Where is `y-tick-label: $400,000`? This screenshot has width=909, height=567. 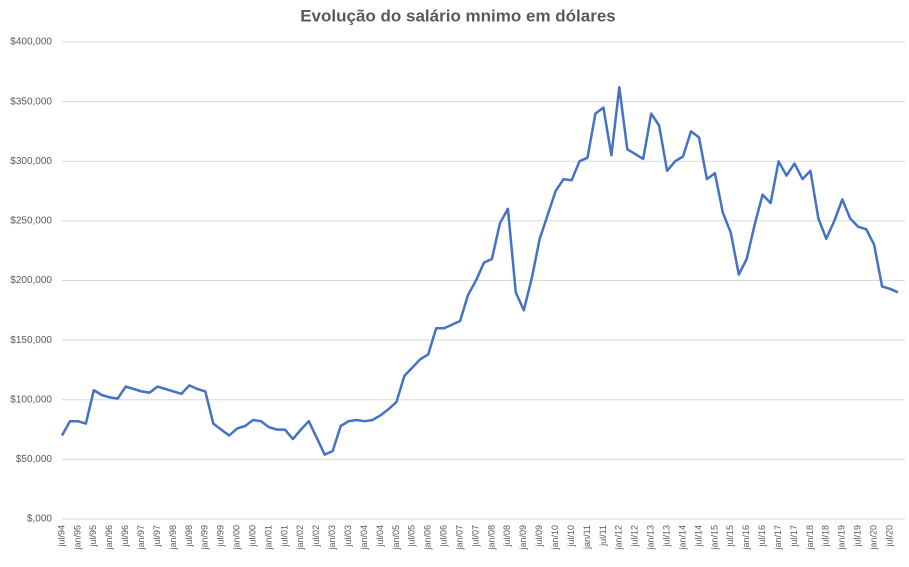 y-tick-label: $400,000 is located at coordinates (31, 42).